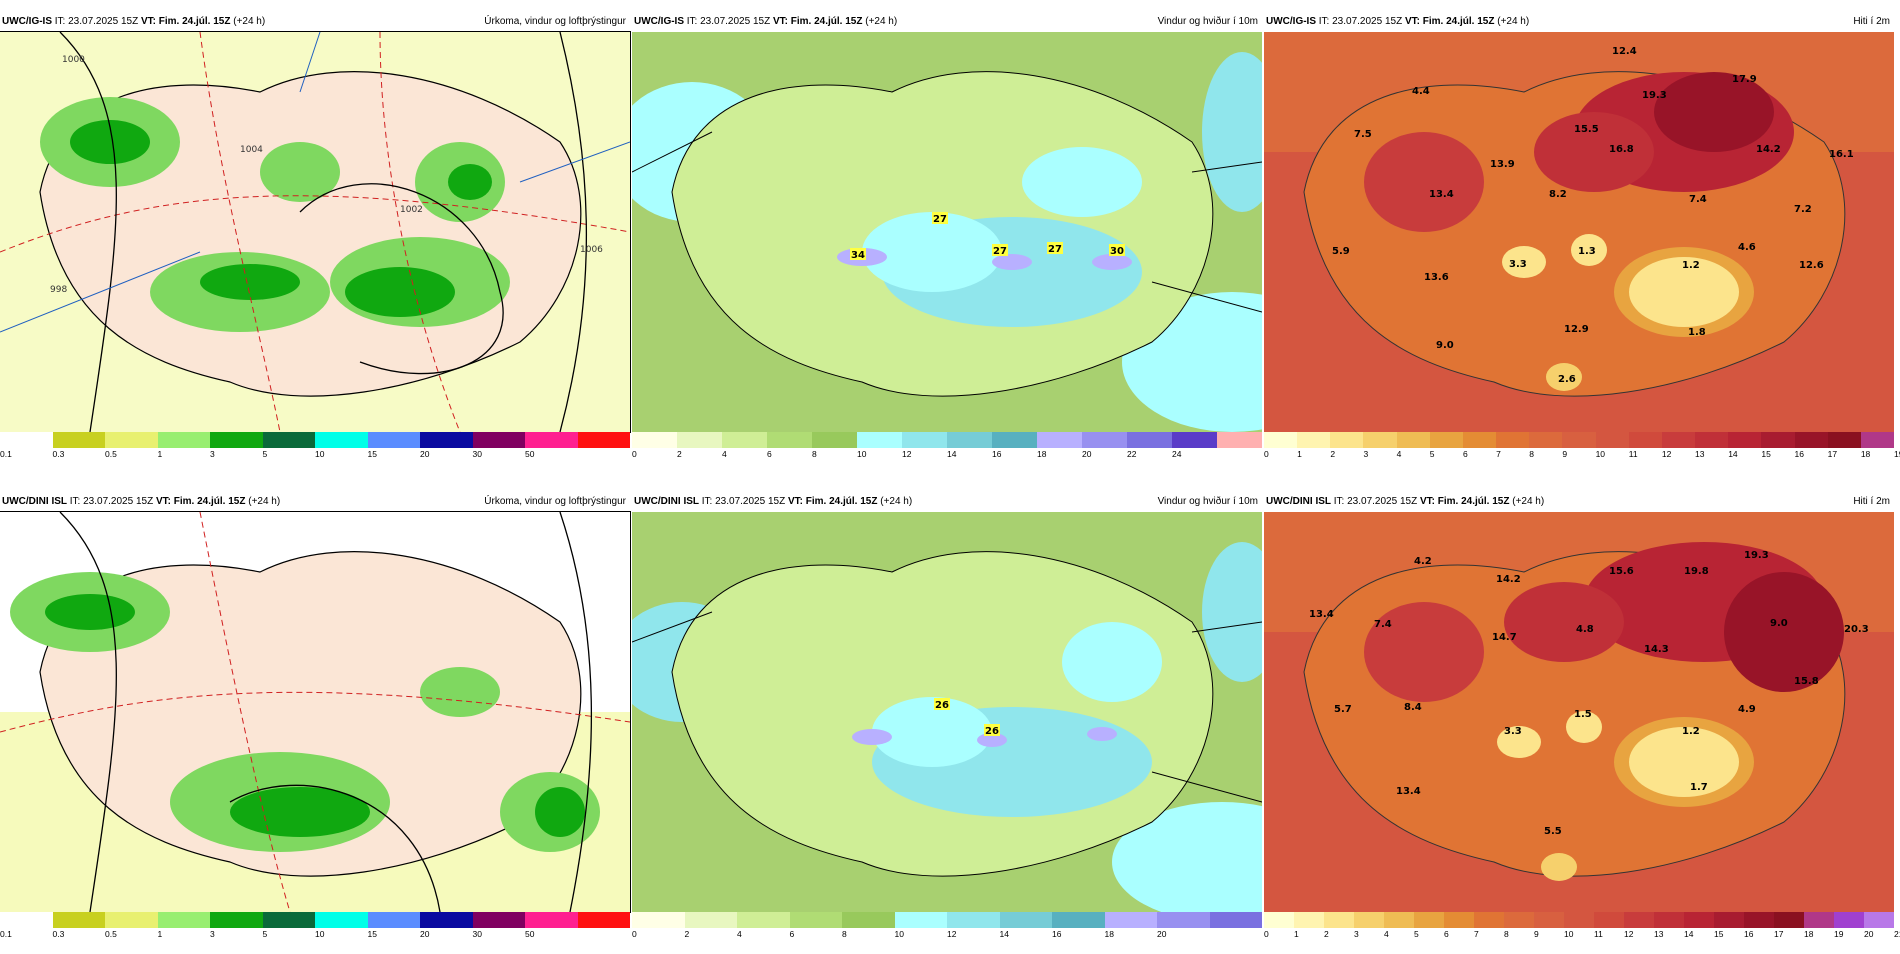 Image resolution: width=1900 pixels, height=954 pixels. What do you see at coordinates (251, 150) in the screenshot?
I see `isobar-label: 1004` at bounding box center [251, 150].